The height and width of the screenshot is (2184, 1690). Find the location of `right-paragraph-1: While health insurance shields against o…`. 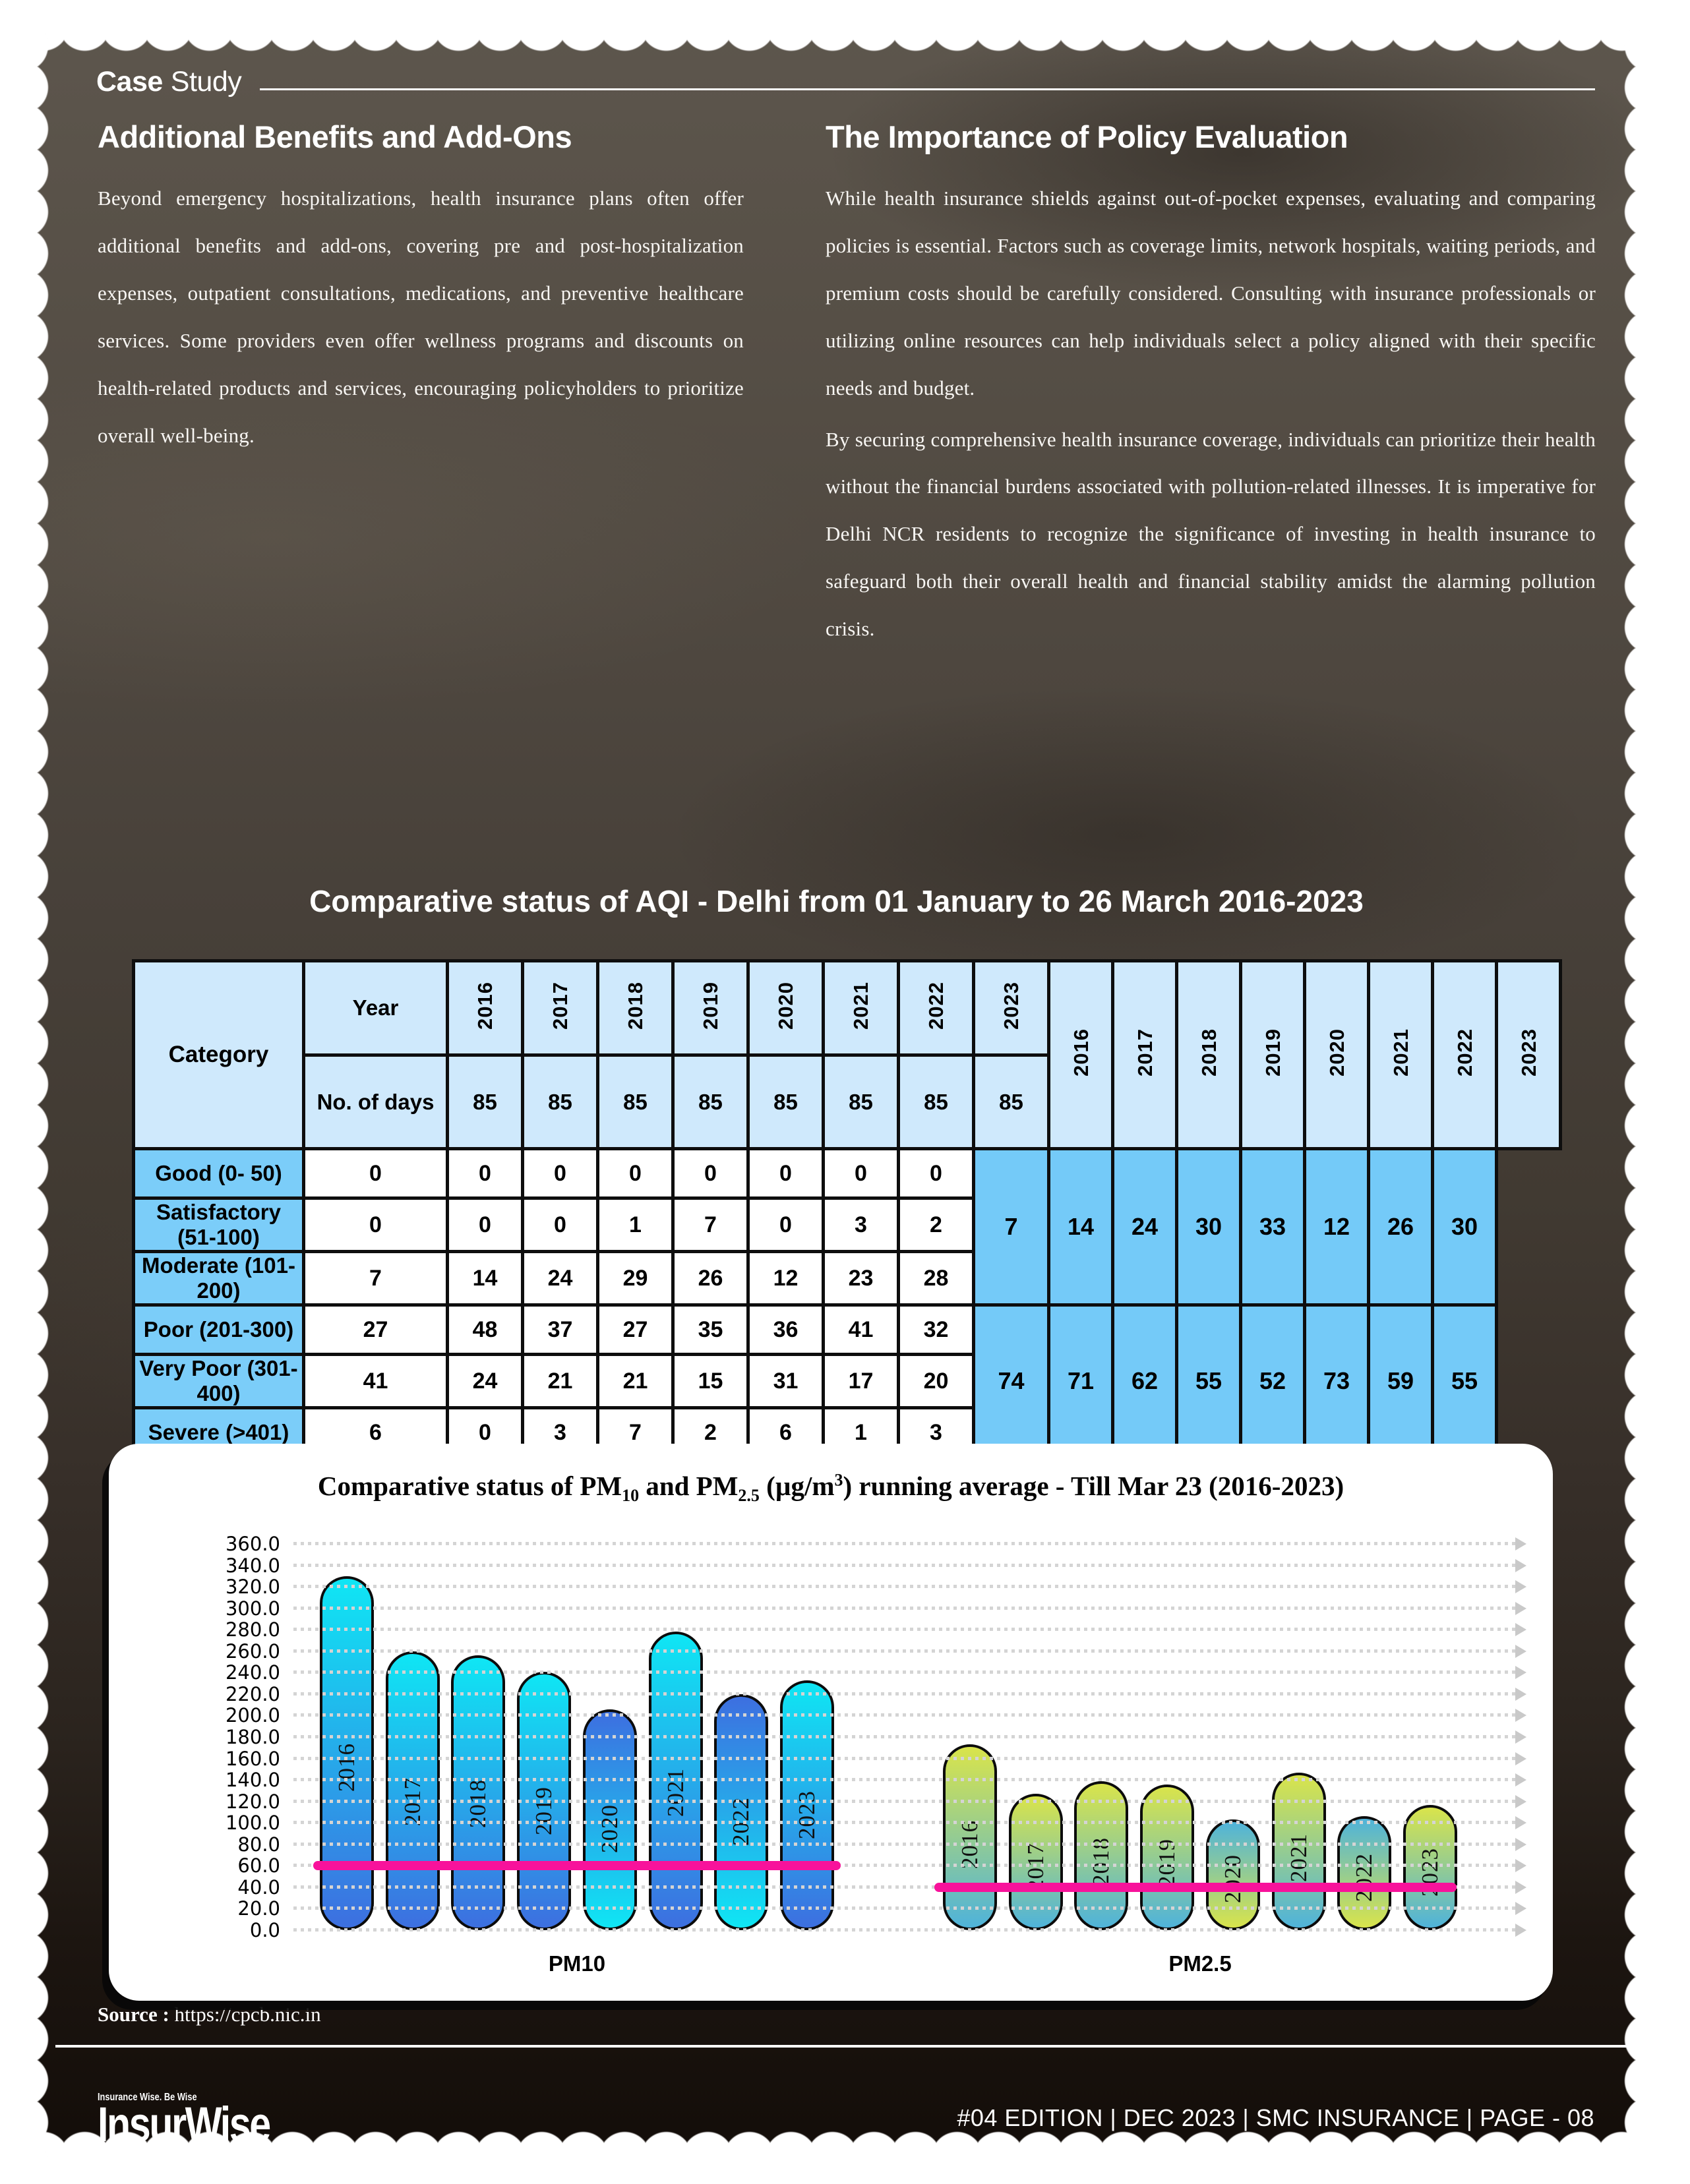

right-paragraph-1: While health insurance shields against o… is located at coordinates (1211, 293).